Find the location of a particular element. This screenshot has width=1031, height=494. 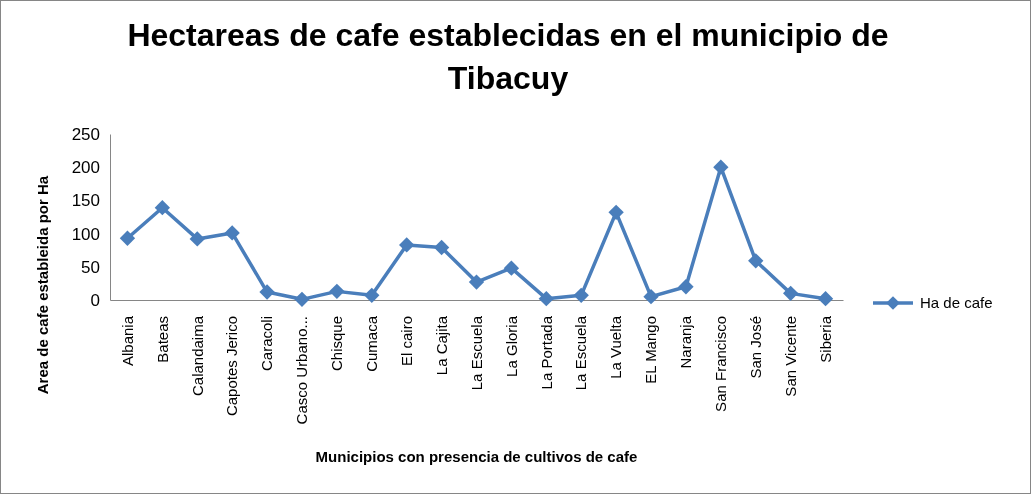

y-axis-title: Area de cafe estableida por Ha is located at coordinates (42, 285).